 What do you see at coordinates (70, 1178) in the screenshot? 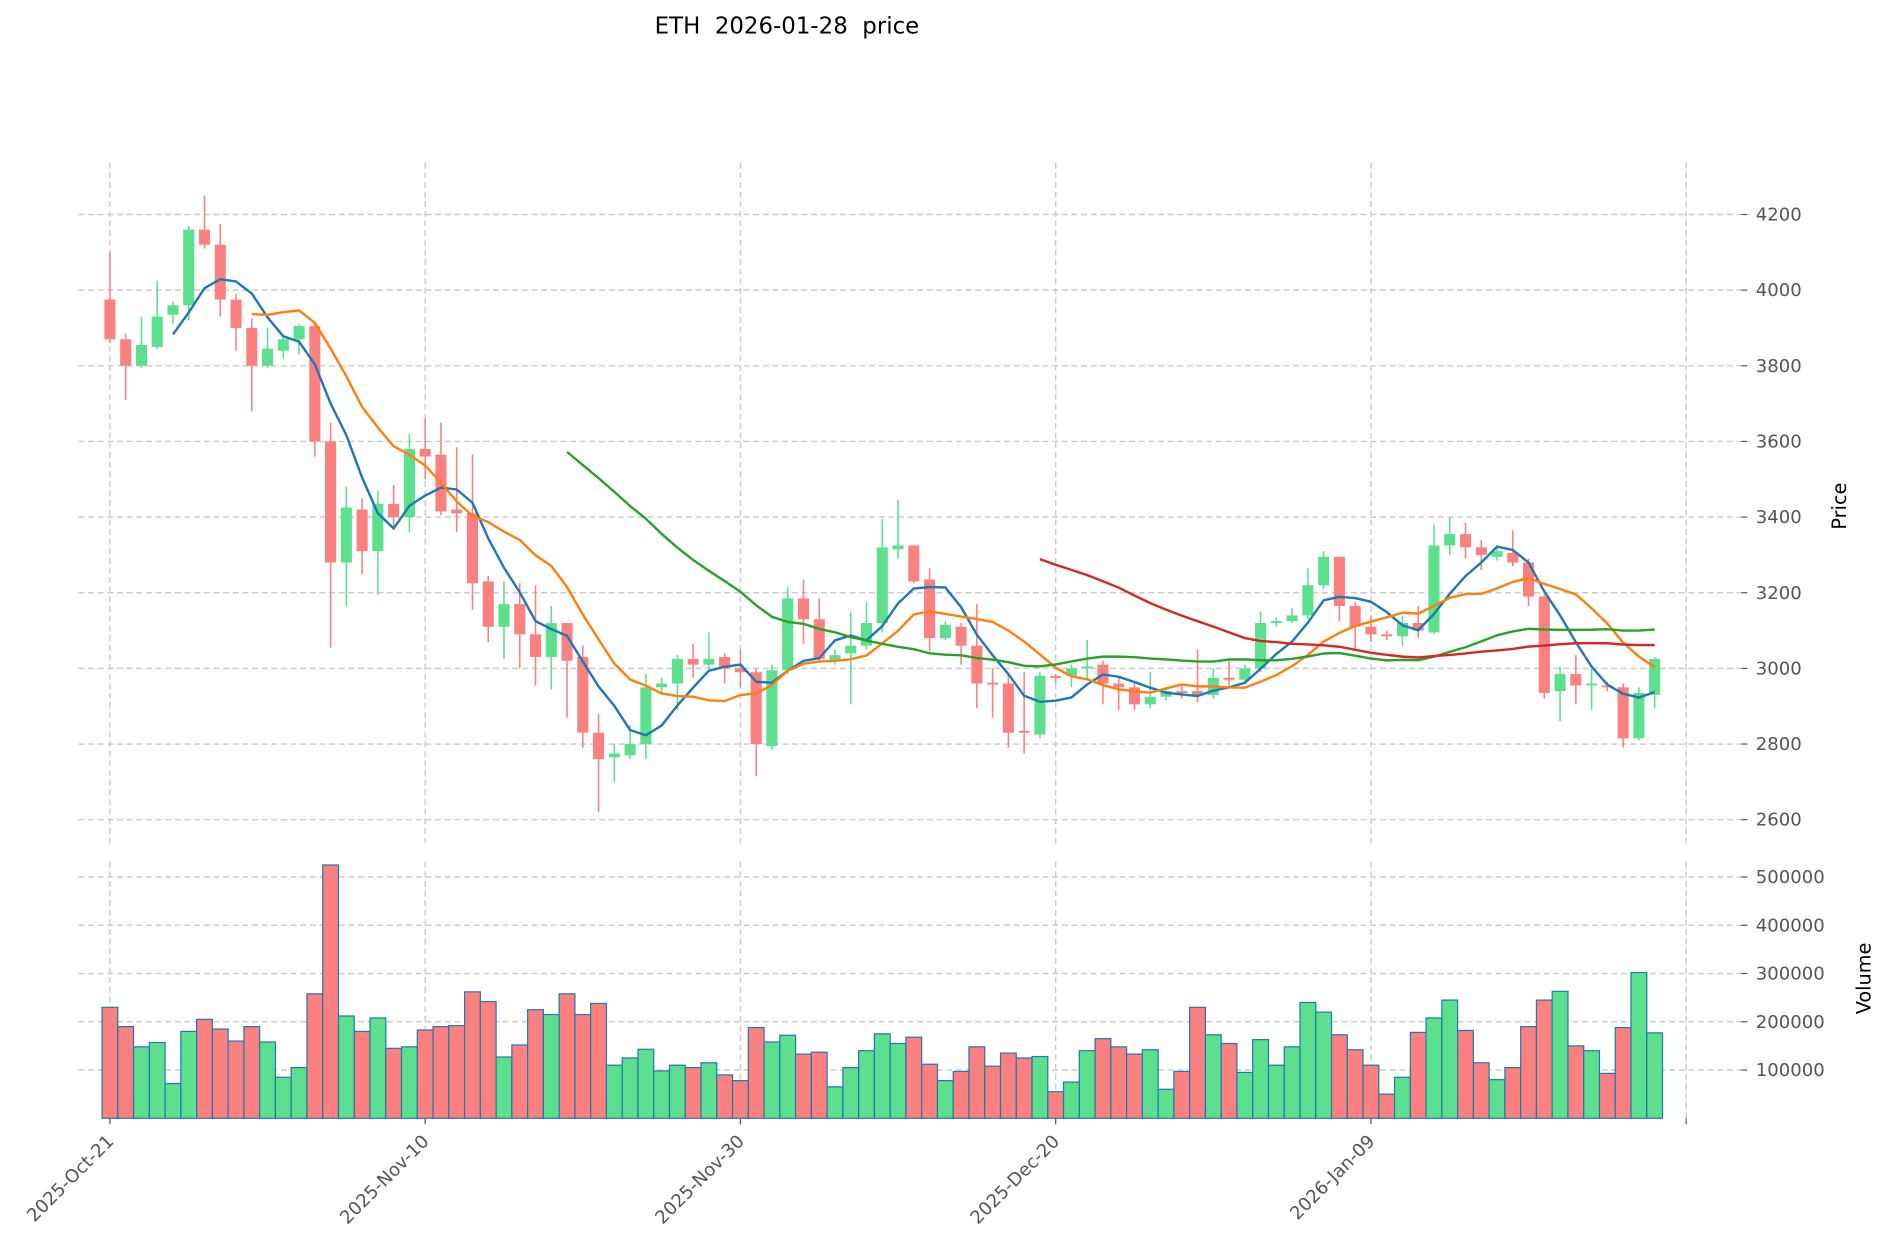
I see `date-tick-label: 2025-Oct-21` at bounding box center [70, 1178].